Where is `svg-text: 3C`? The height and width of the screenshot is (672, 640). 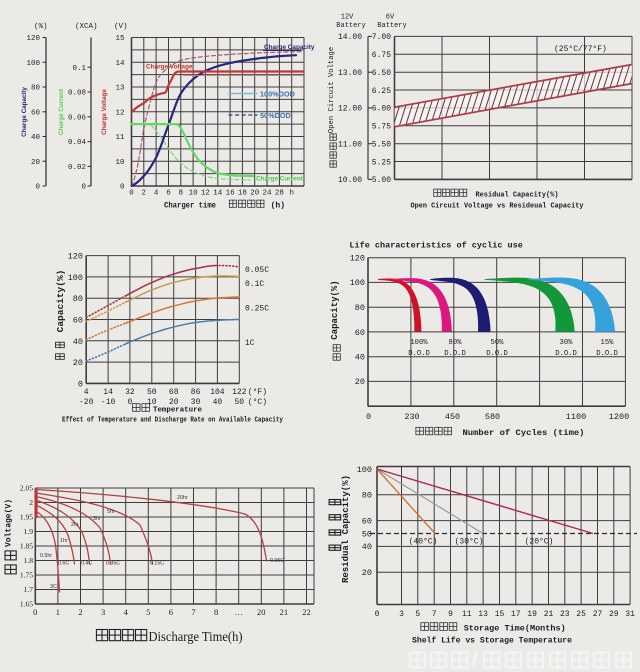
svg-text: 3C is located at coordinates (53, 587).